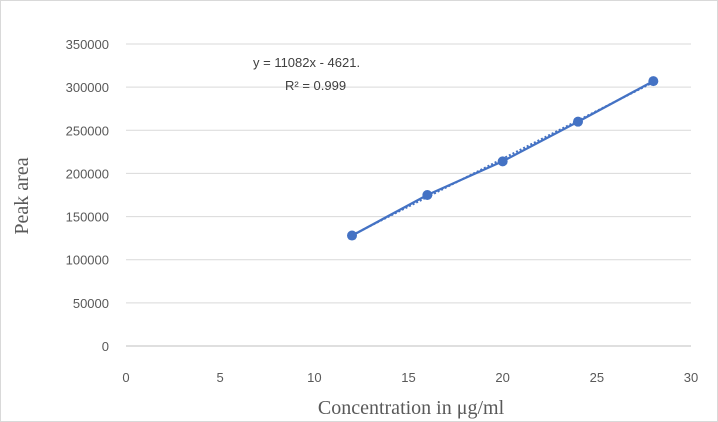  I want to click on y-tick-label: 50000, so click(91, 303).